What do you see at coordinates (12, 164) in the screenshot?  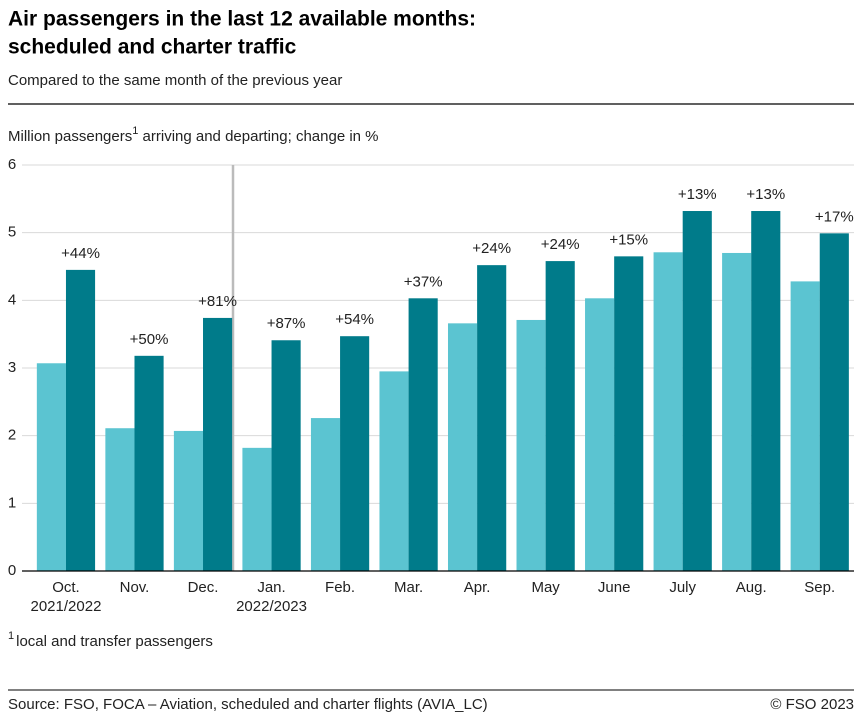 I see `y-tick-label: 6` at bounding box center [12, 164].